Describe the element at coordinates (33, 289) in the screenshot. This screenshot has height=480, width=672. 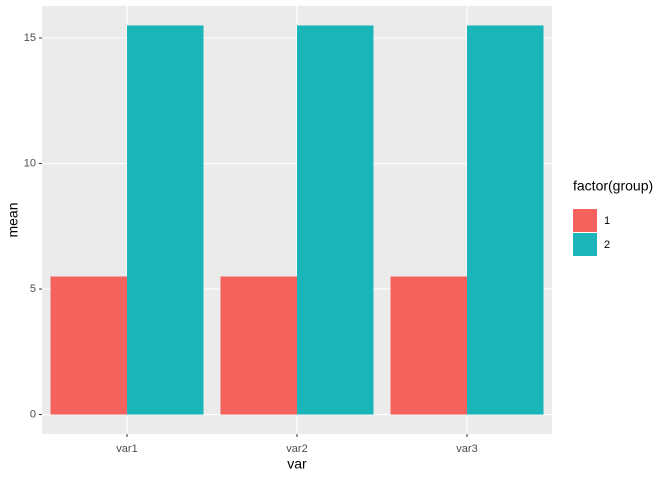
I see `y-tick-label: 5` at that location.